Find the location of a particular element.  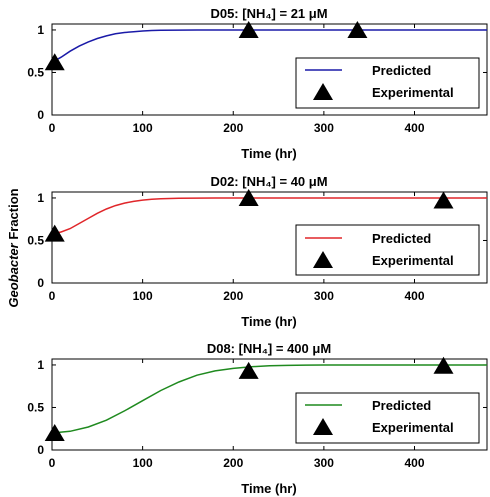

panel-title: D02: [NH₄] = 40 μM is located at coordinates (268, 181).